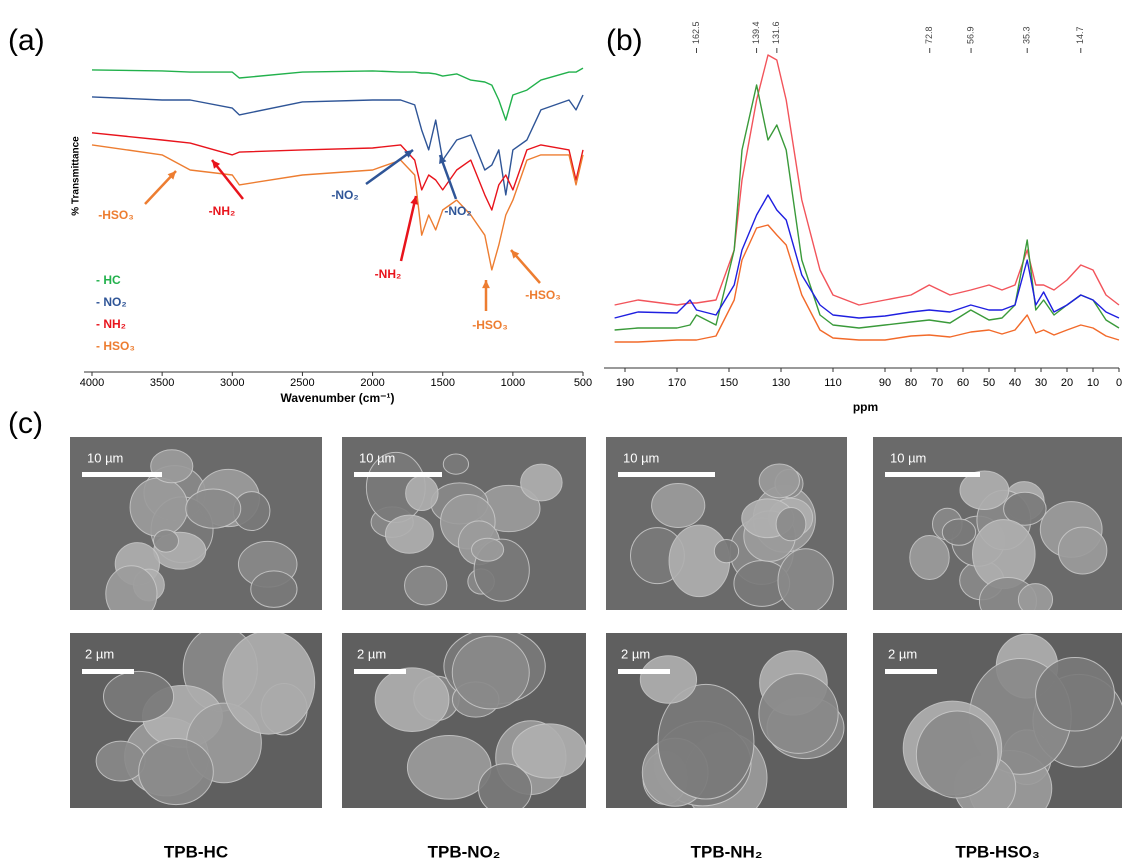 This screenshot has width=1122, height=868. What do you see at coordinates (92, 383) in the screenshot?
I see `x-tick-label: 4000` at bounding box center [92, 383].